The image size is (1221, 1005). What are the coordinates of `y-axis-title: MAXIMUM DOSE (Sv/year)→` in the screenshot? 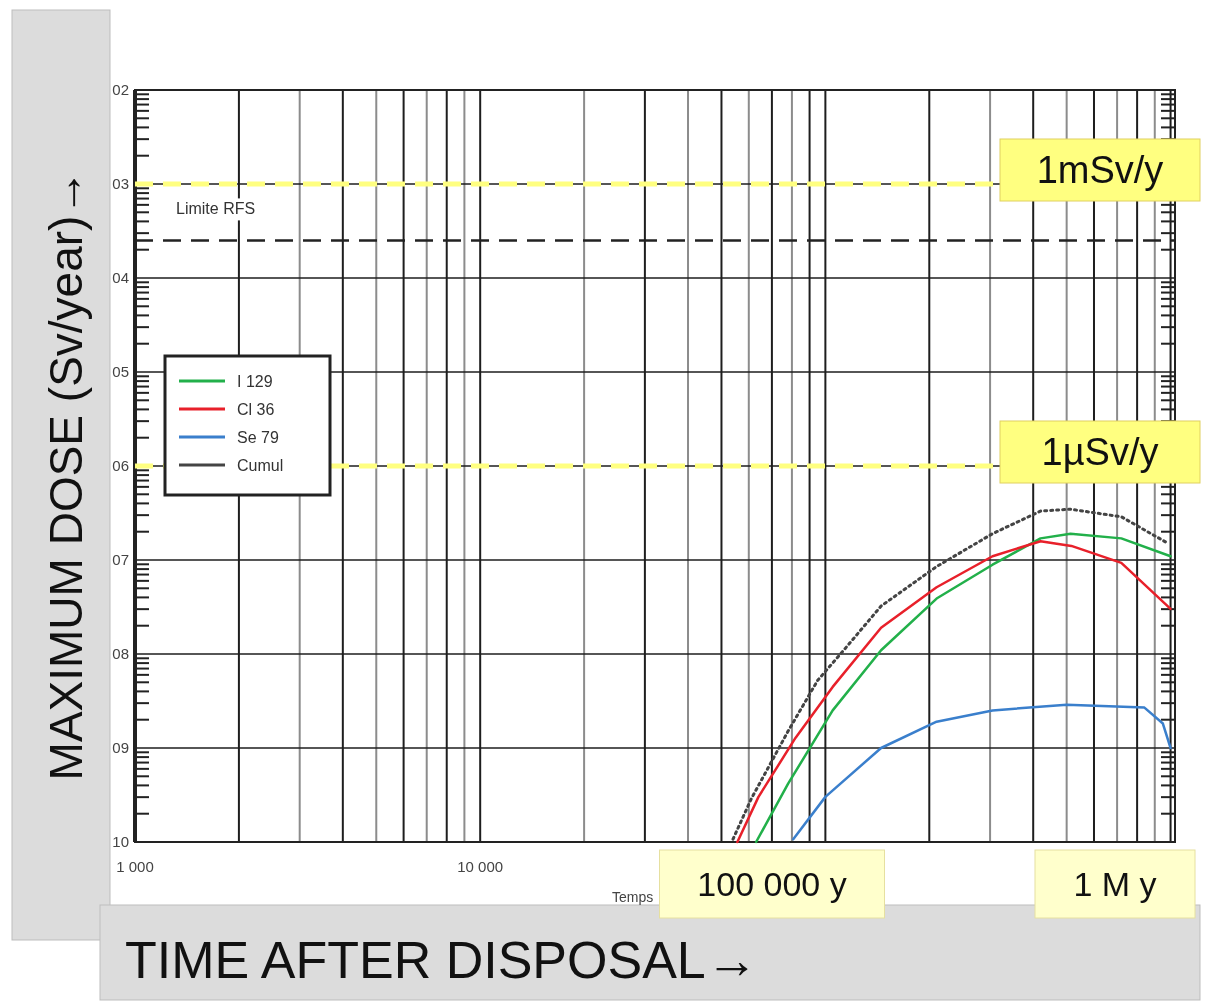 It's located at (66, 475).